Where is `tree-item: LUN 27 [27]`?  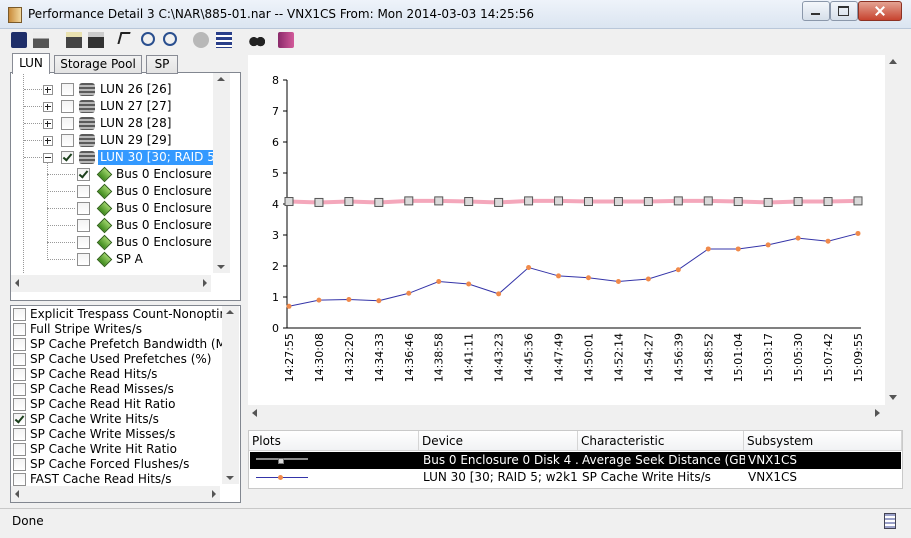 tree-item: LUN 27 [27] is located at coordinates (125, 106).